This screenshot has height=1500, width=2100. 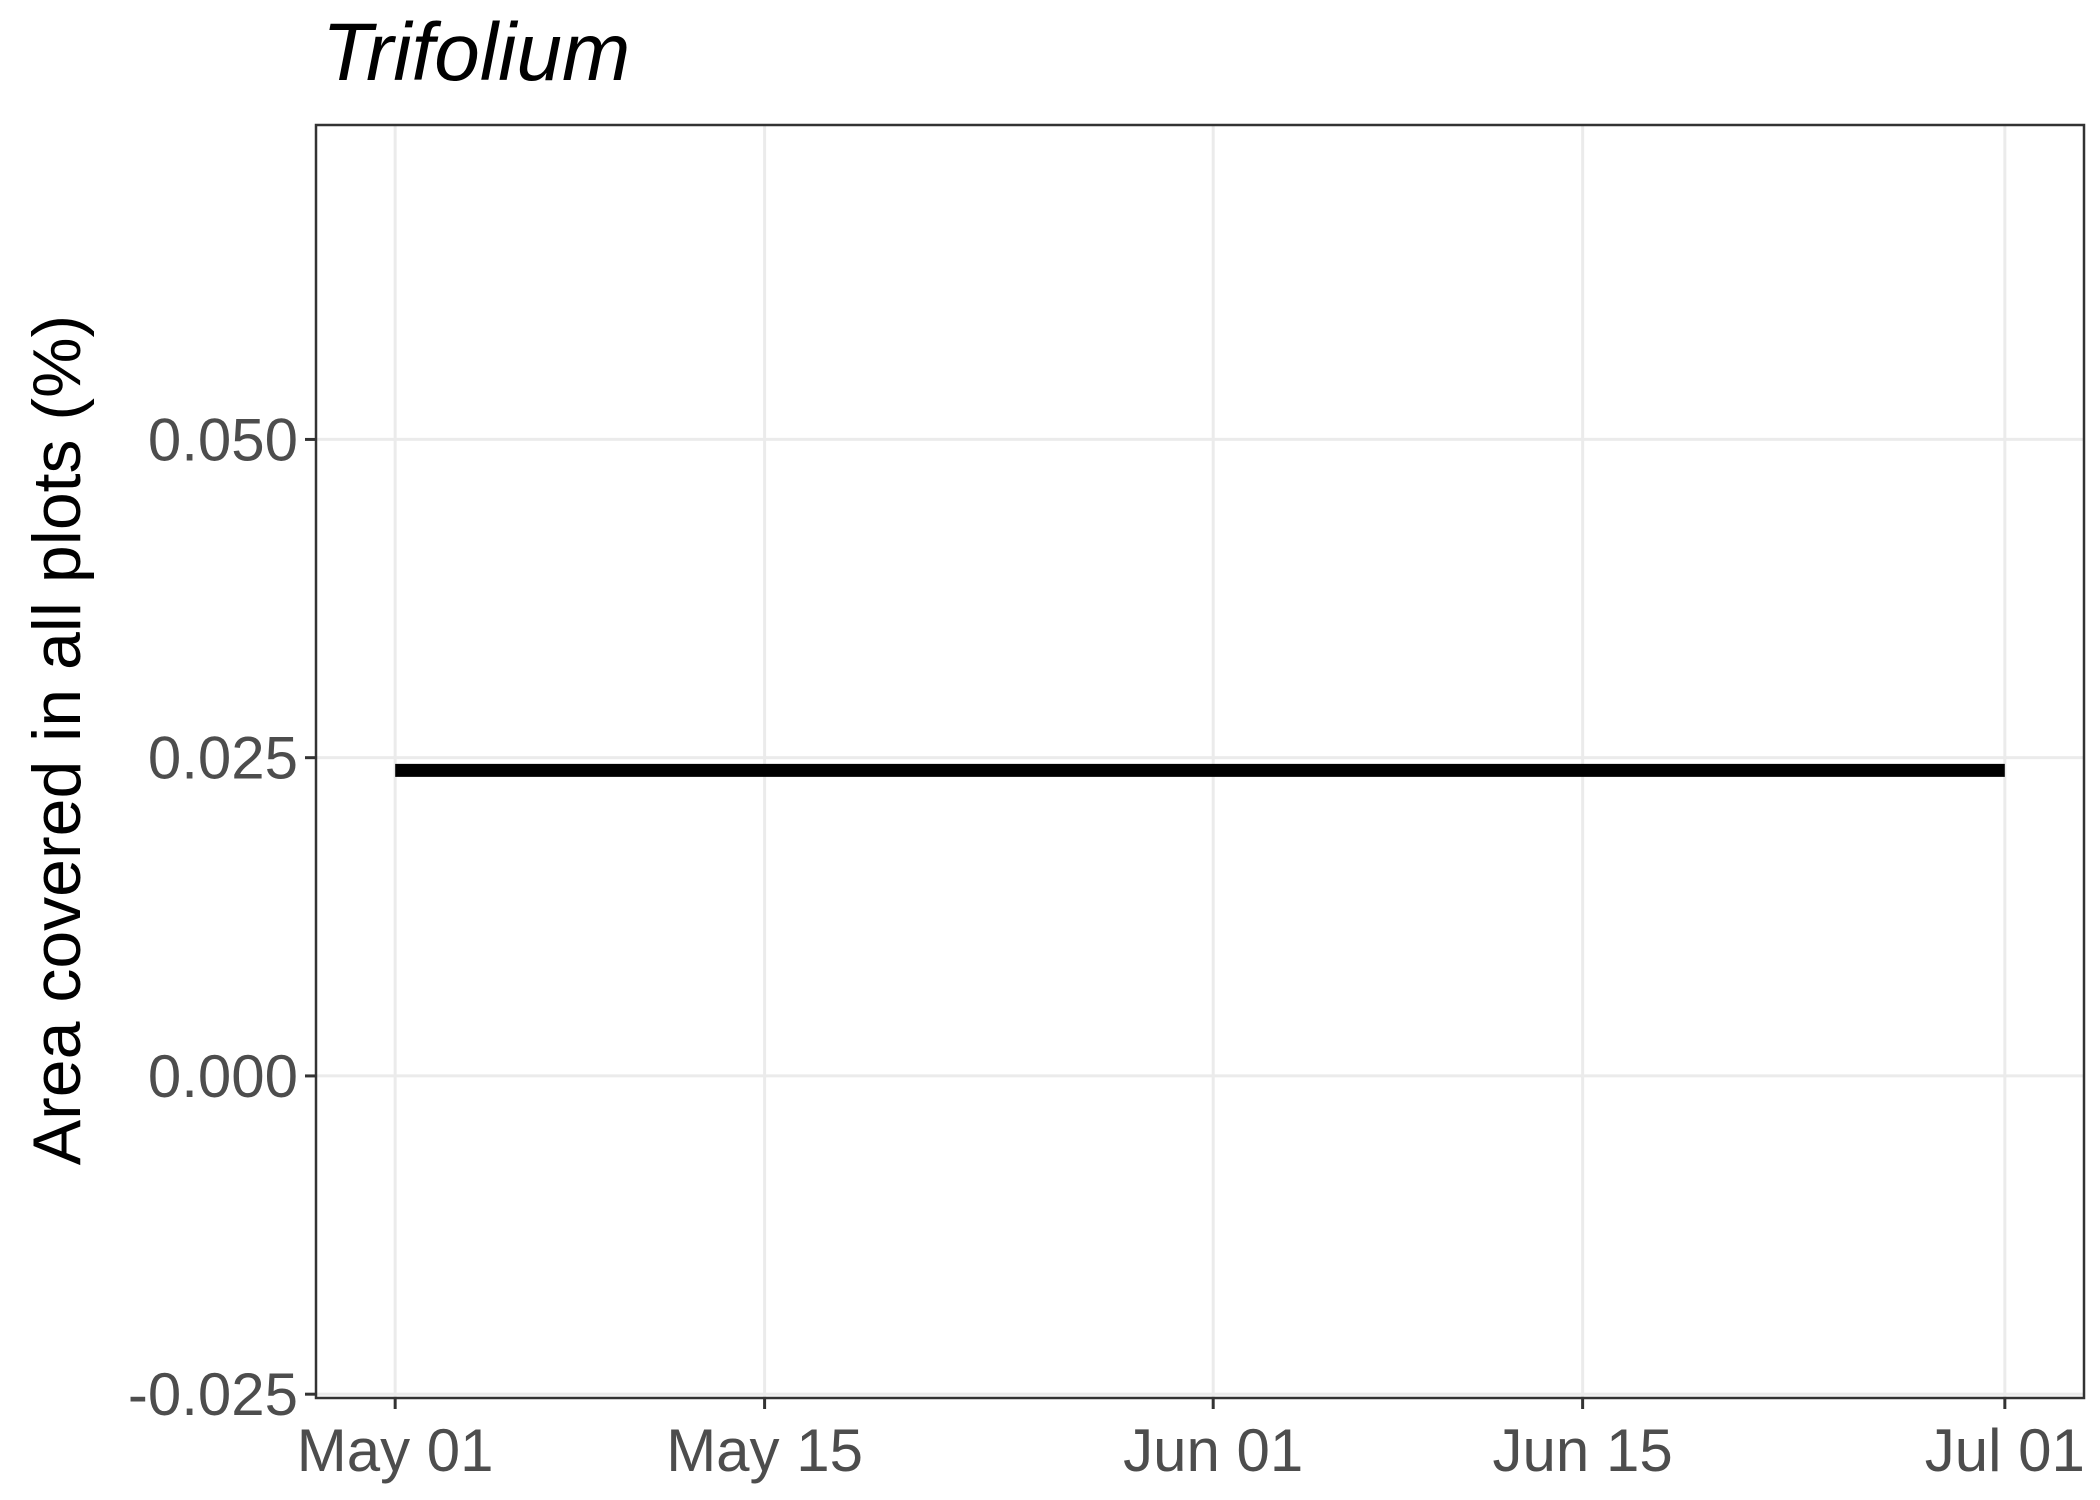 I want to click on y-tick-label: 0.025, so click(x=223, y=758).